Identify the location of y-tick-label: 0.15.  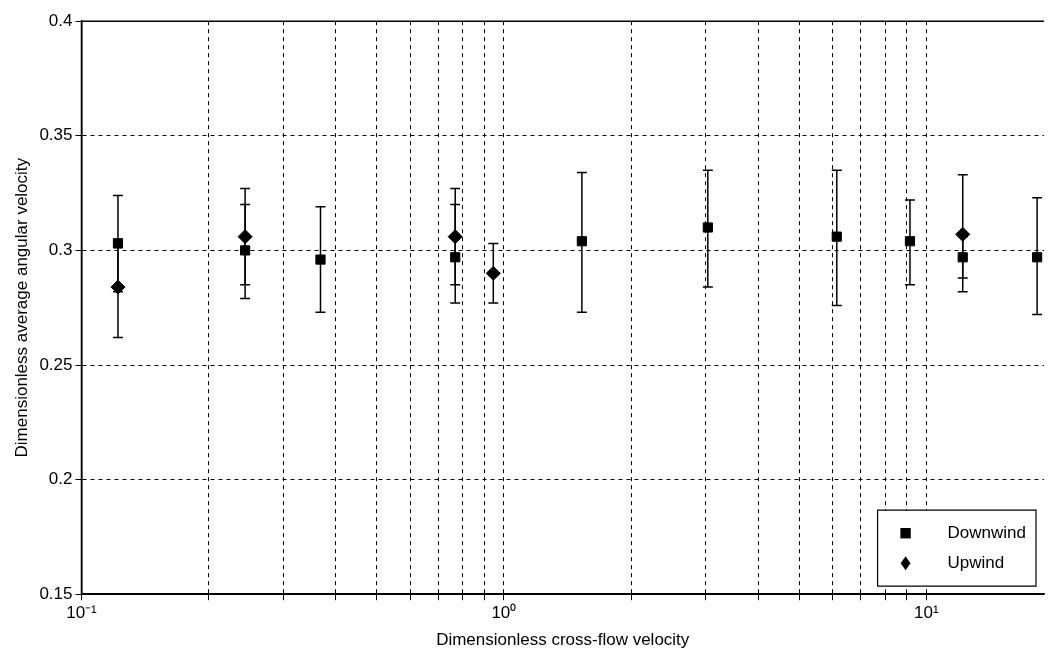
(56, 593).